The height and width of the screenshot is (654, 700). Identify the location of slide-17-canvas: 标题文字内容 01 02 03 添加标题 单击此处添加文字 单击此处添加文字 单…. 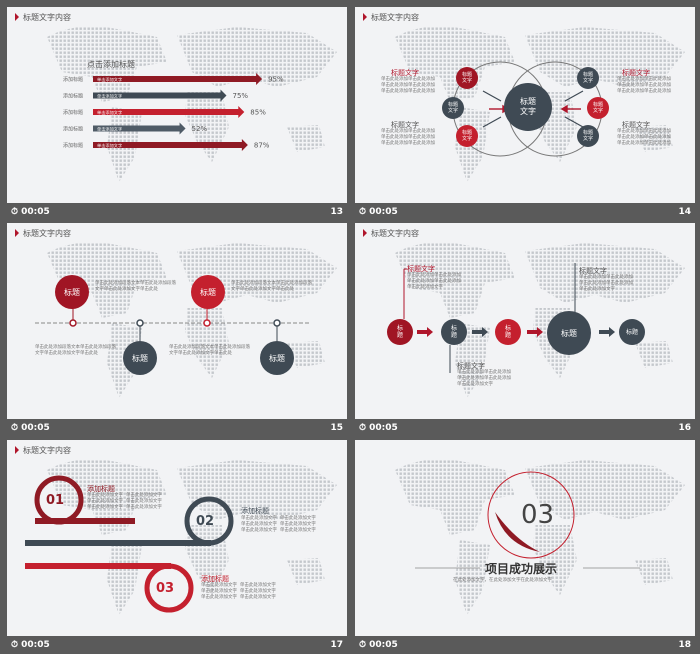
(177, 538).